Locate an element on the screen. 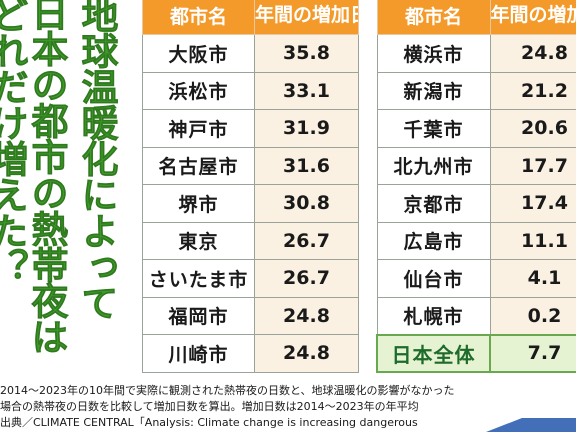  japan-total-days: 7.7 is located at coordinates (532, 353).